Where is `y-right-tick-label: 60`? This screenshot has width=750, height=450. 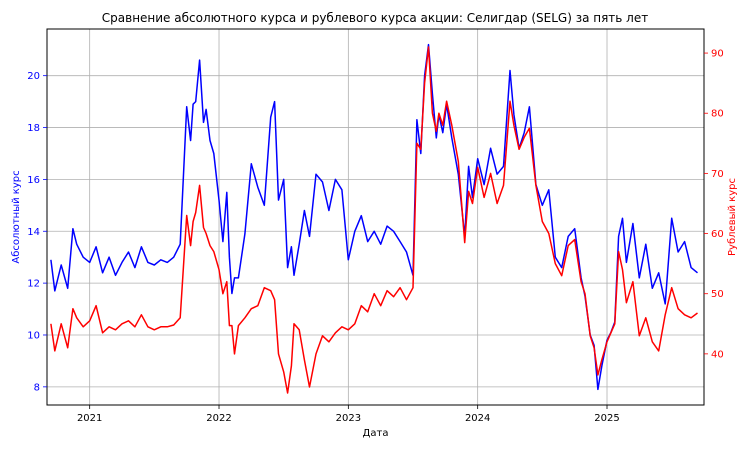
y-right-tick-label: 60 is located at coordinates (717, 234).